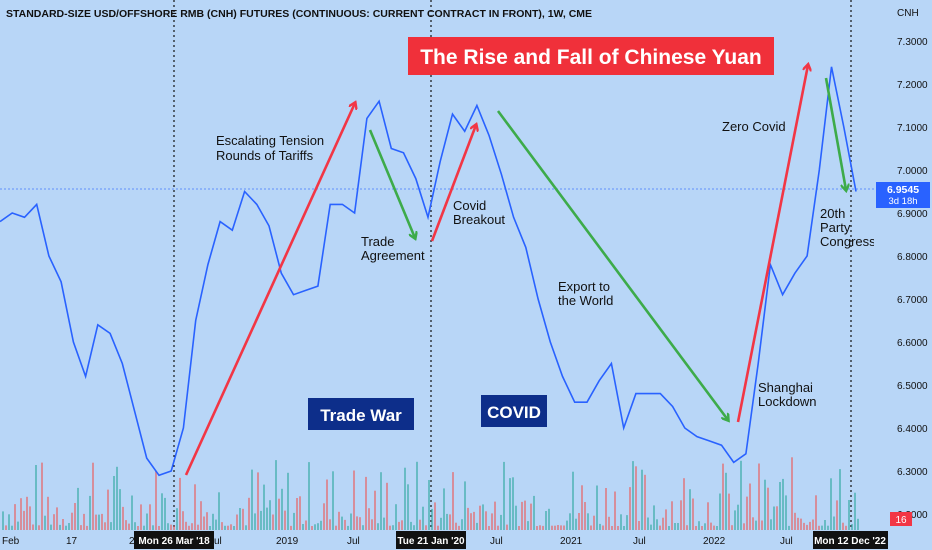 This screenshot has width=932, height=550. What do you see at coordinates (584, 286) in the screenshot?
I see `annotation-export-line1: Export to` at bounding box center [584, 286].